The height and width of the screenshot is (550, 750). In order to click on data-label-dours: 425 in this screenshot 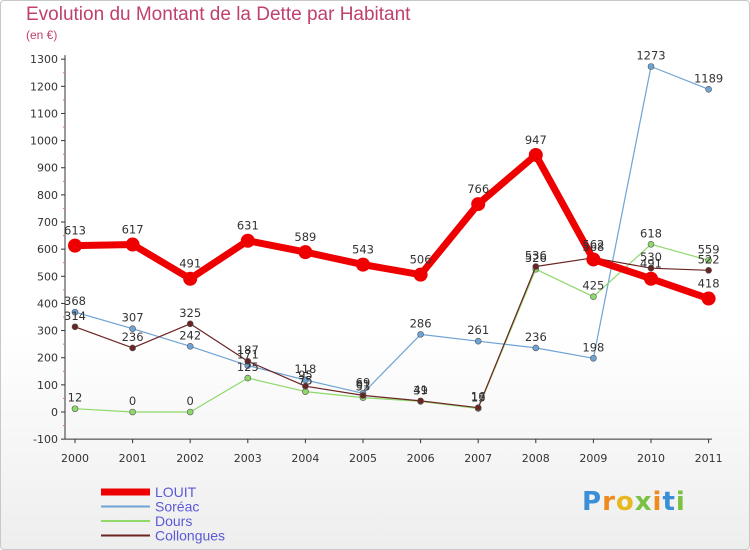, I will do `click(593, 286)`.